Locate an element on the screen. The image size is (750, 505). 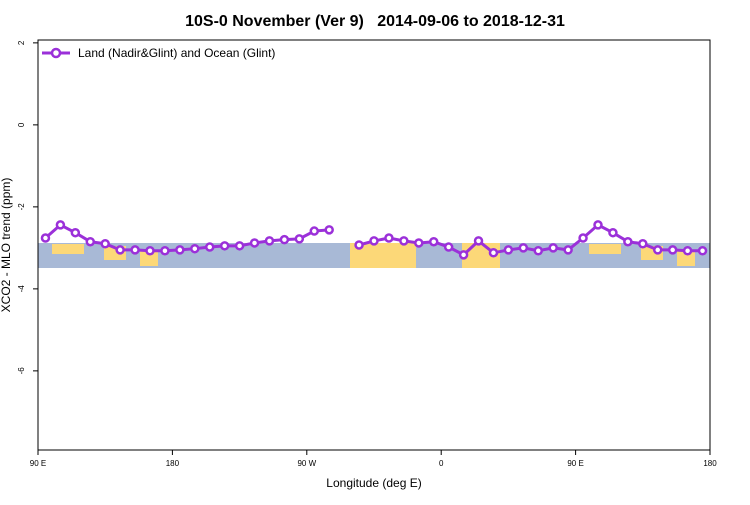
map-background is located at coordinates (374, 255).